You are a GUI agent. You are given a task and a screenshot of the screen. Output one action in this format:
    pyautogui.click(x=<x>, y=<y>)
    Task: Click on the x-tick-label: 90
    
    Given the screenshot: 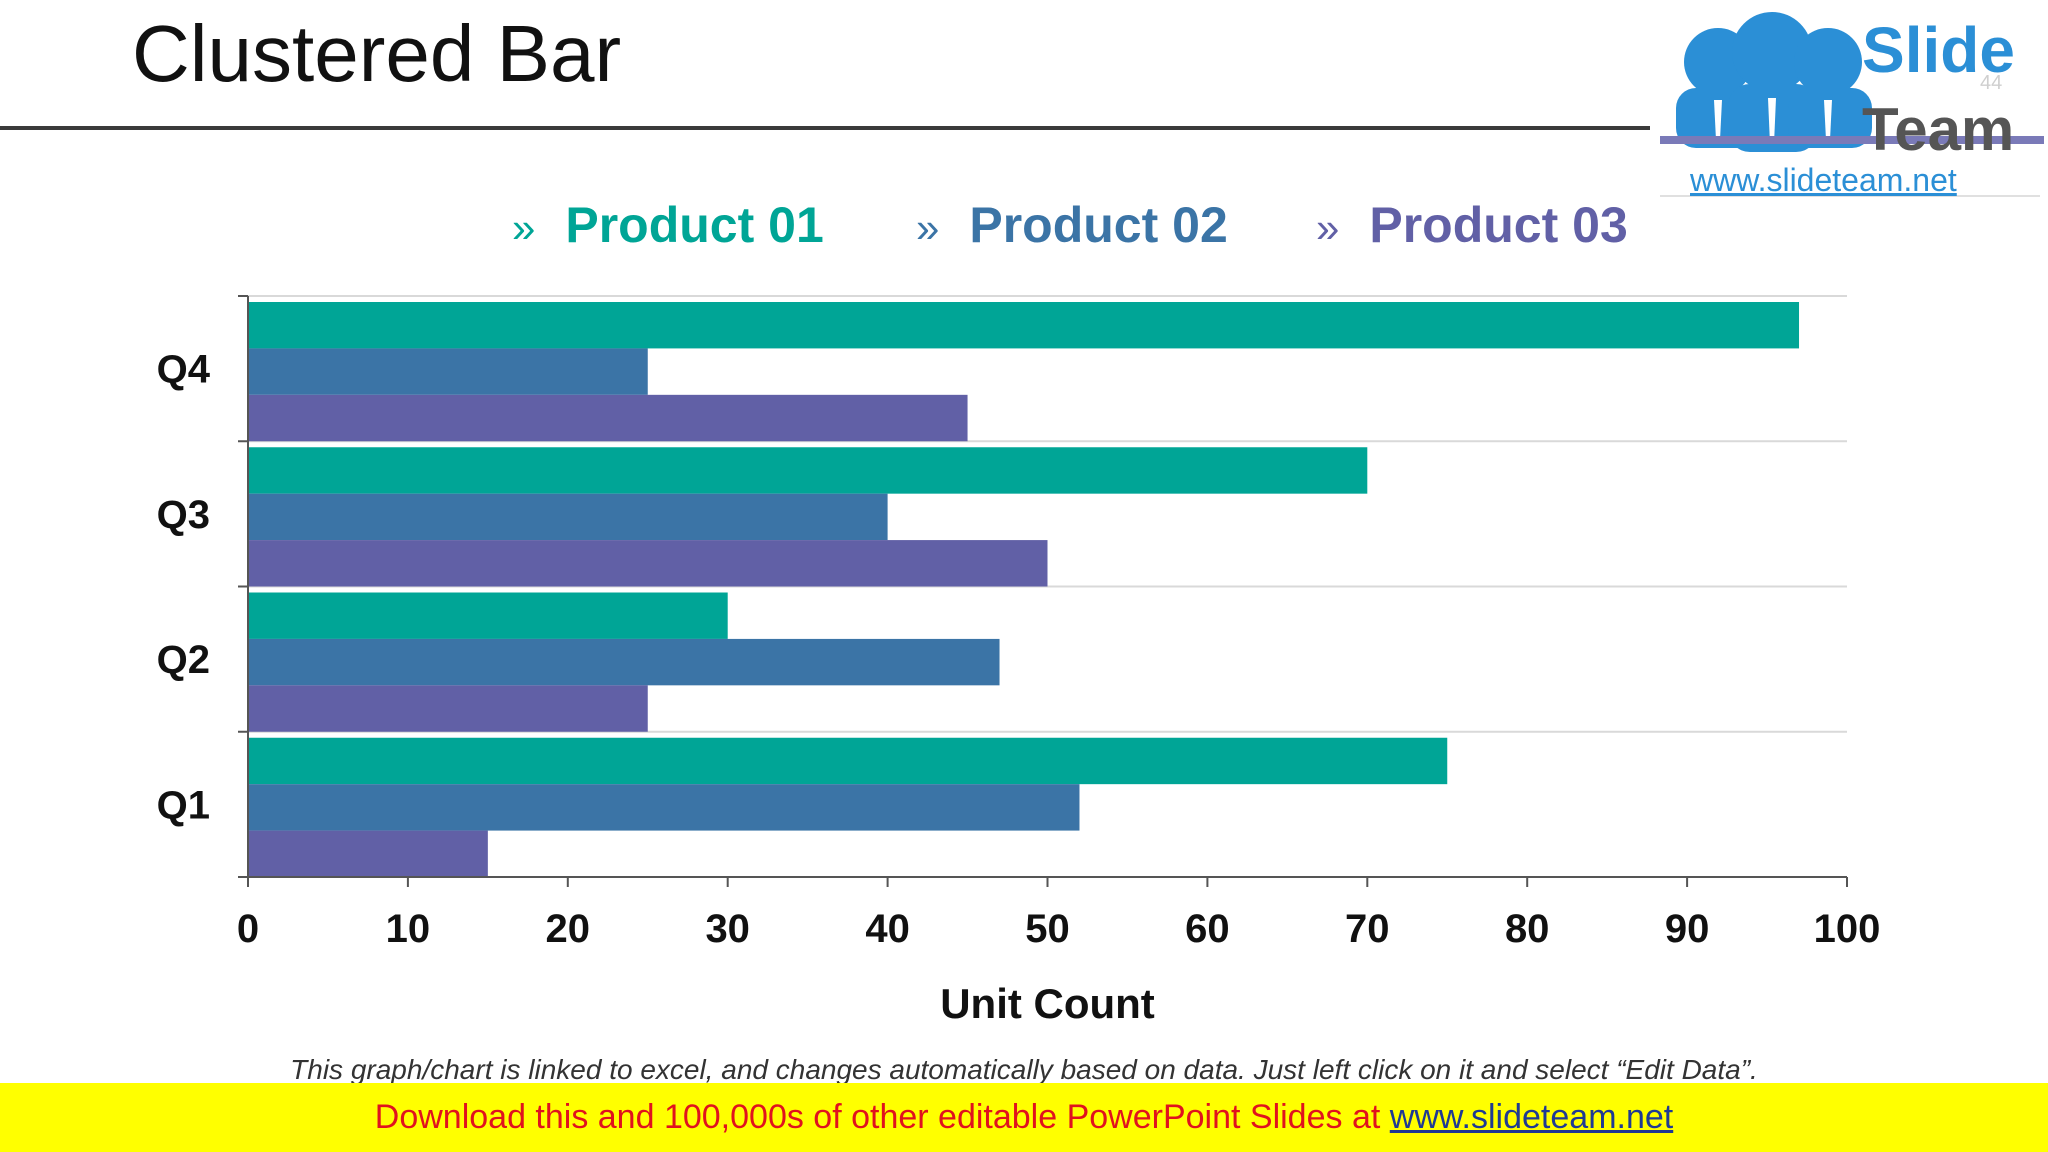 What is the action you would take?
    pyautogui.click(x=1687, y=929)
    